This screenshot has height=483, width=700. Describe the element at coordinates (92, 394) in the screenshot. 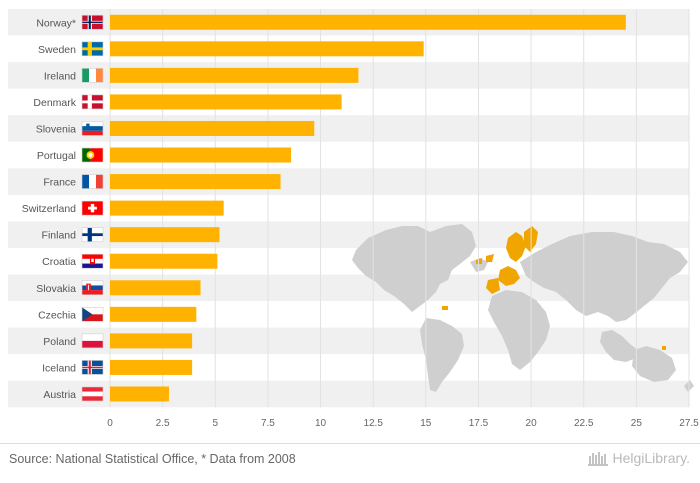

I see `austria-flag-icon` at that location.